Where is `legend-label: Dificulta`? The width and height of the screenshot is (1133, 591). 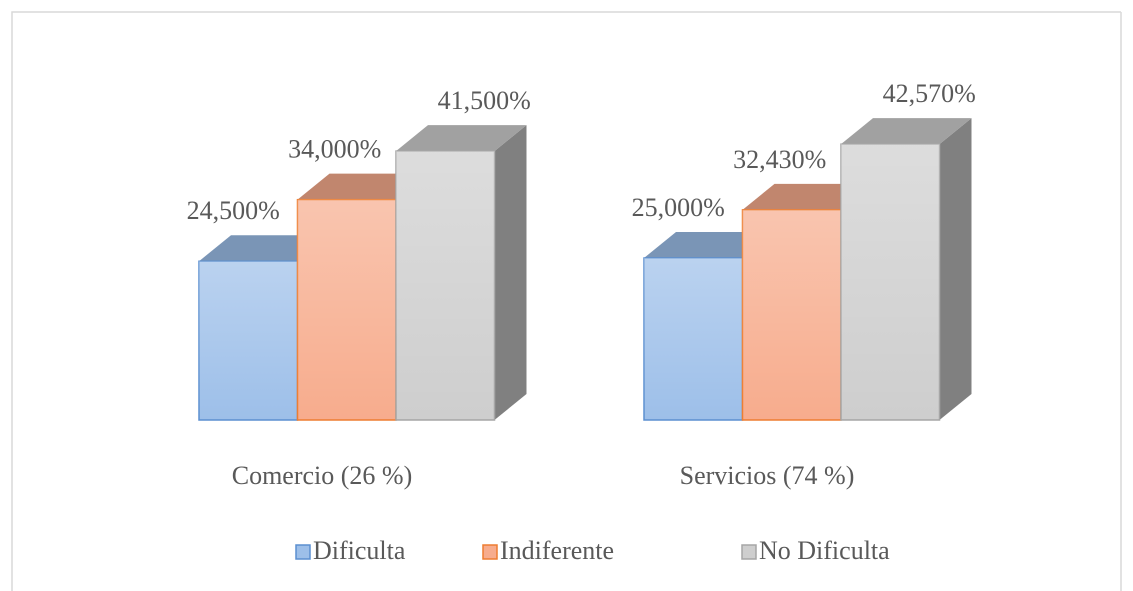 legend-label: Dificulta is located at coordinates (359, 550).